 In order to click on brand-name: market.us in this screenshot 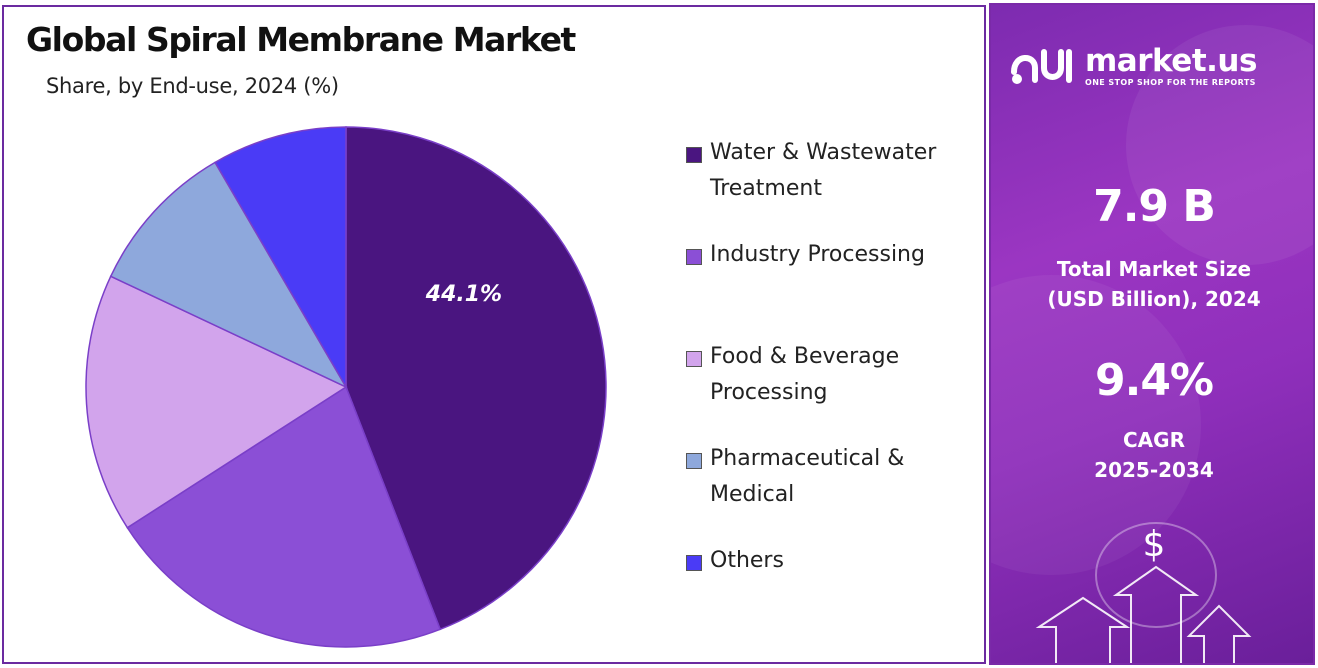, I will do `click(1171, 61)`.